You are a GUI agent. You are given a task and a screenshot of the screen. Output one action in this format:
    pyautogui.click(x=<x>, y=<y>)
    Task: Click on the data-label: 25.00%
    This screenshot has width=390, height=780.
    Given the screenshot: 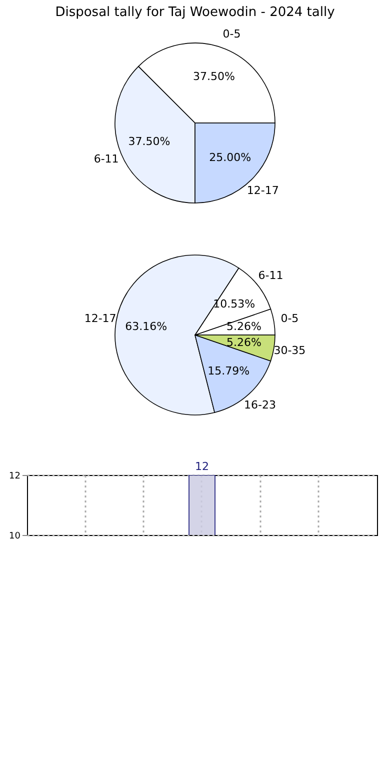 What is the action you would take?
    pyautogui.click(x=230, y=157)
    